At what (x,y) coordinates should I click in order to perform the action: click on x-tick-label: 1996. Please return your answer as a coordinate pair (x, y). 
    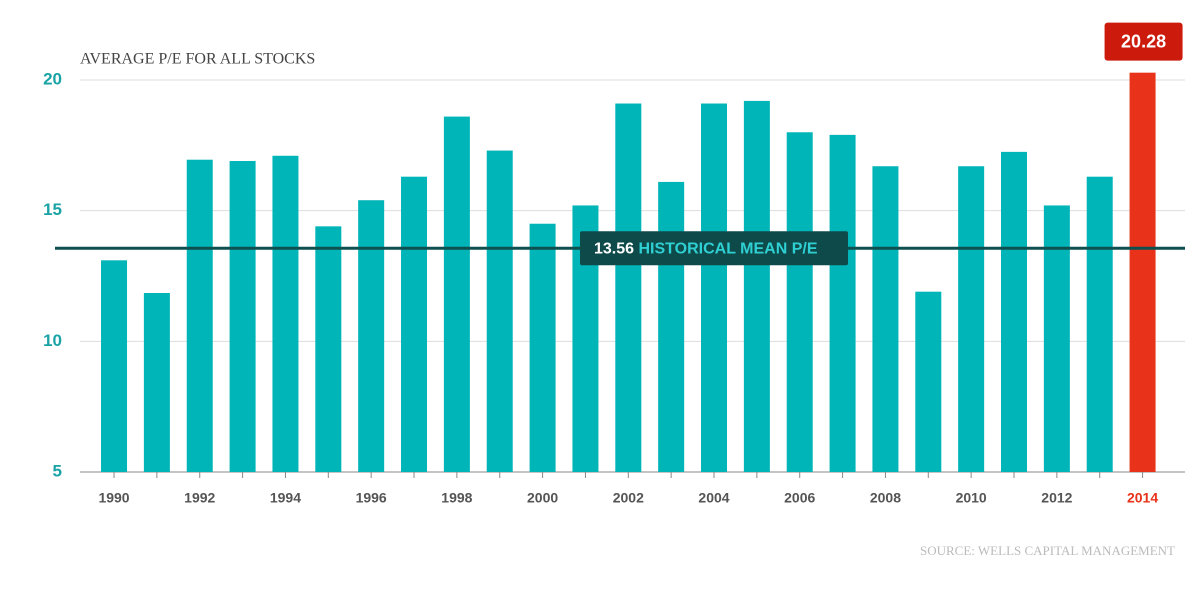
    Looking at the image, I should click on (371, 498).